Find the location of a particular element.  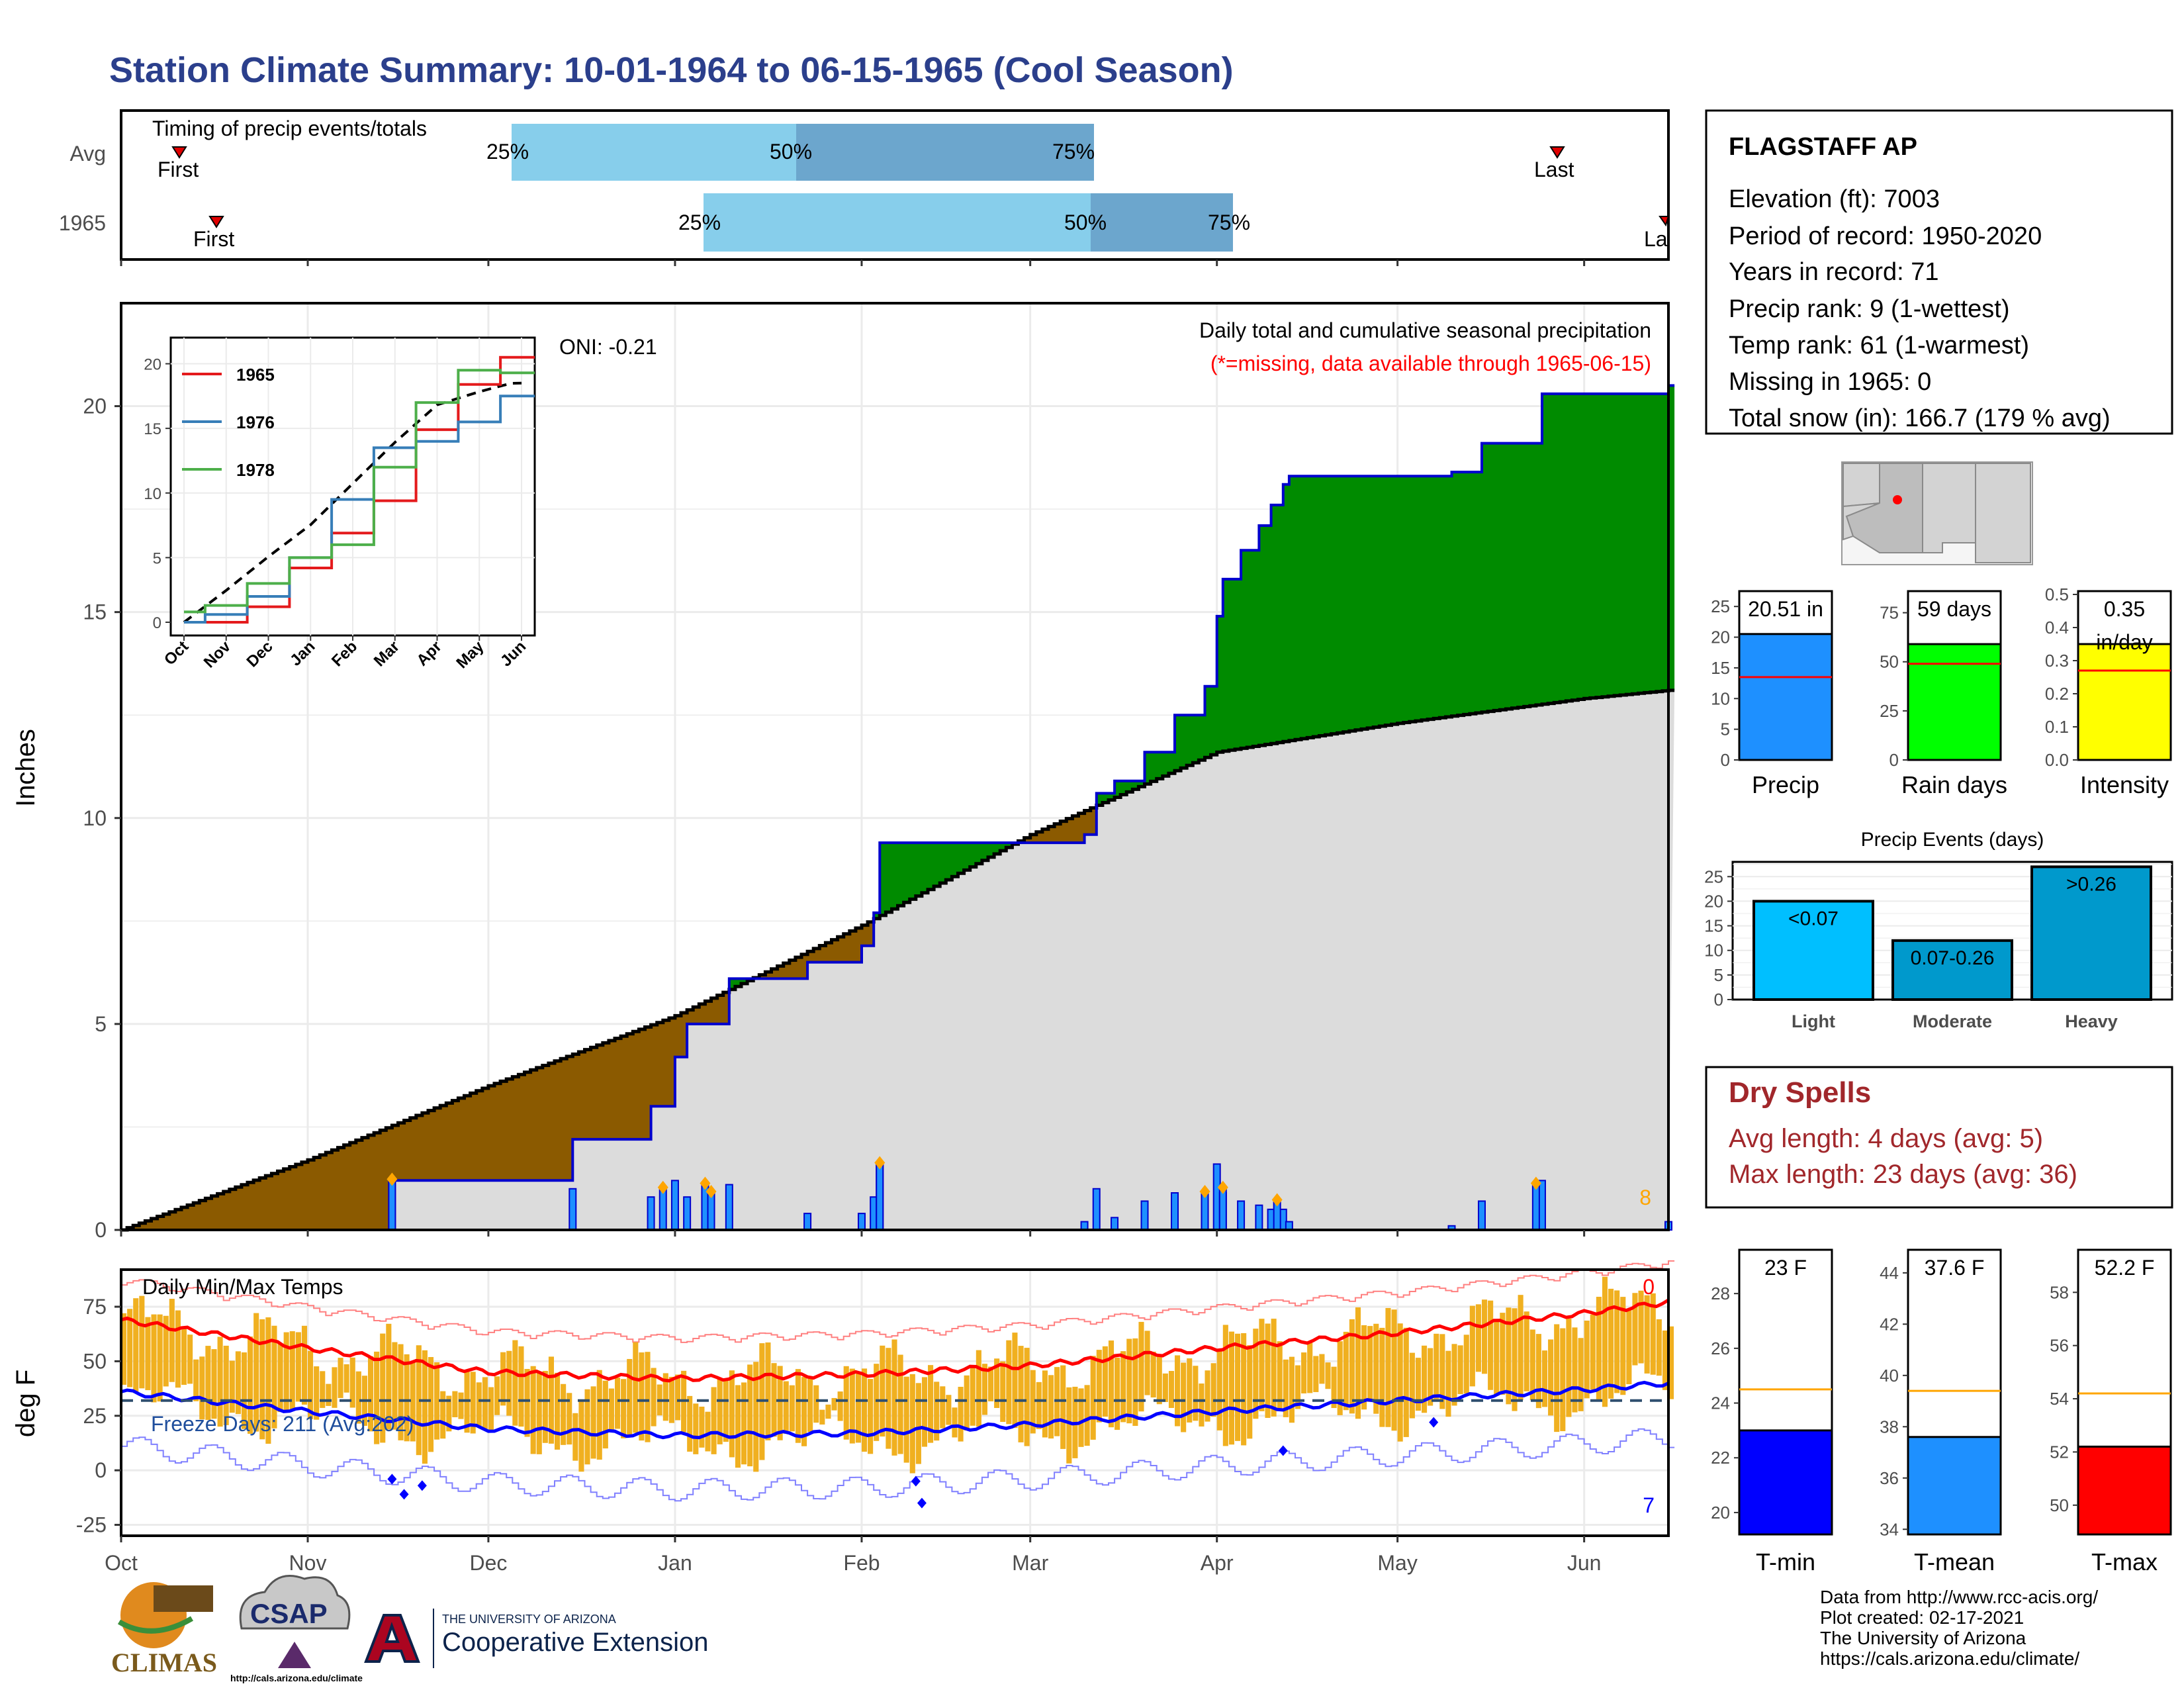

temp-ytick-label: 0 is located at coordinates (101, 1470).